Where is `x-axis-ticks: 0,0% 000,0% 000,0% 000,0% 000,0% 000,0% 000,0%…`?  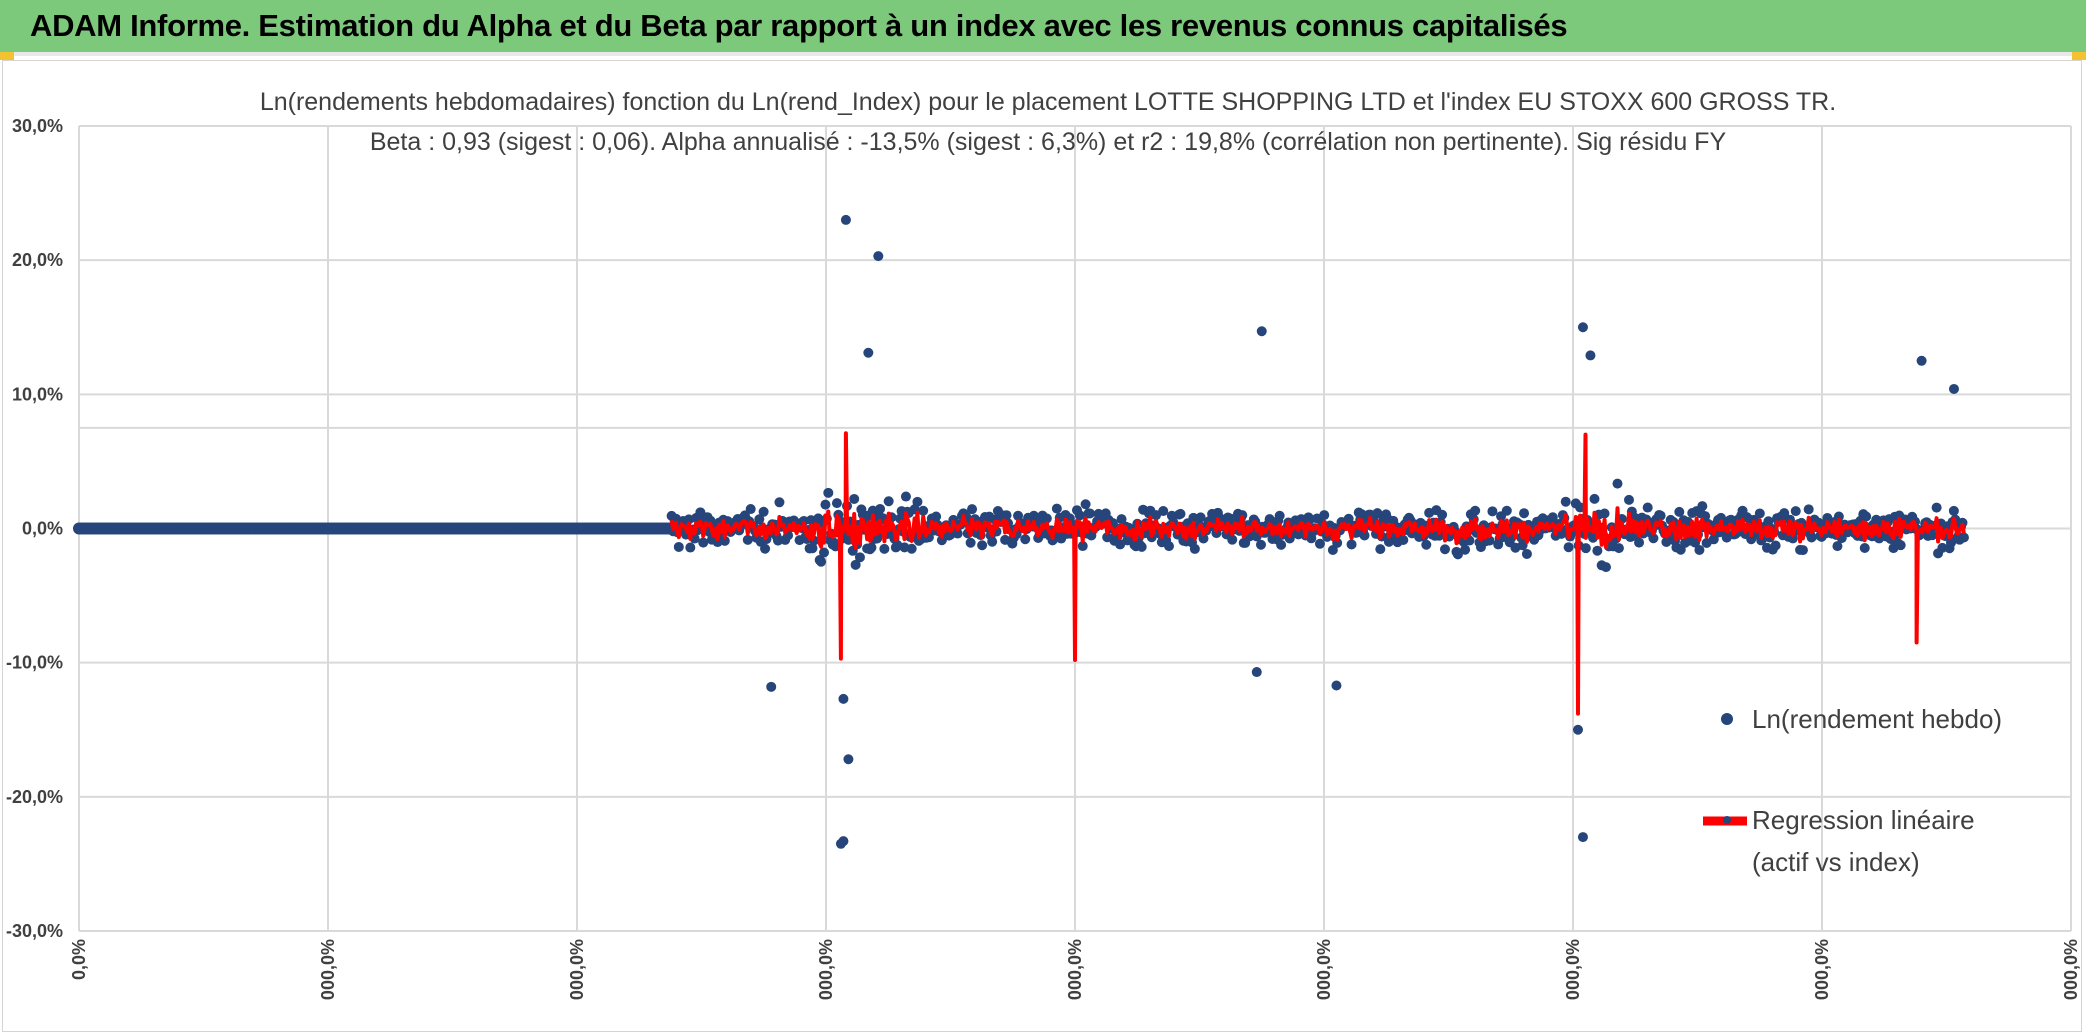 x-axis-ticks: 0,0% 000,0% 000,0% 000,0% 000,0% 000,0% 000,0%… is located at coordinates (1075, 969).